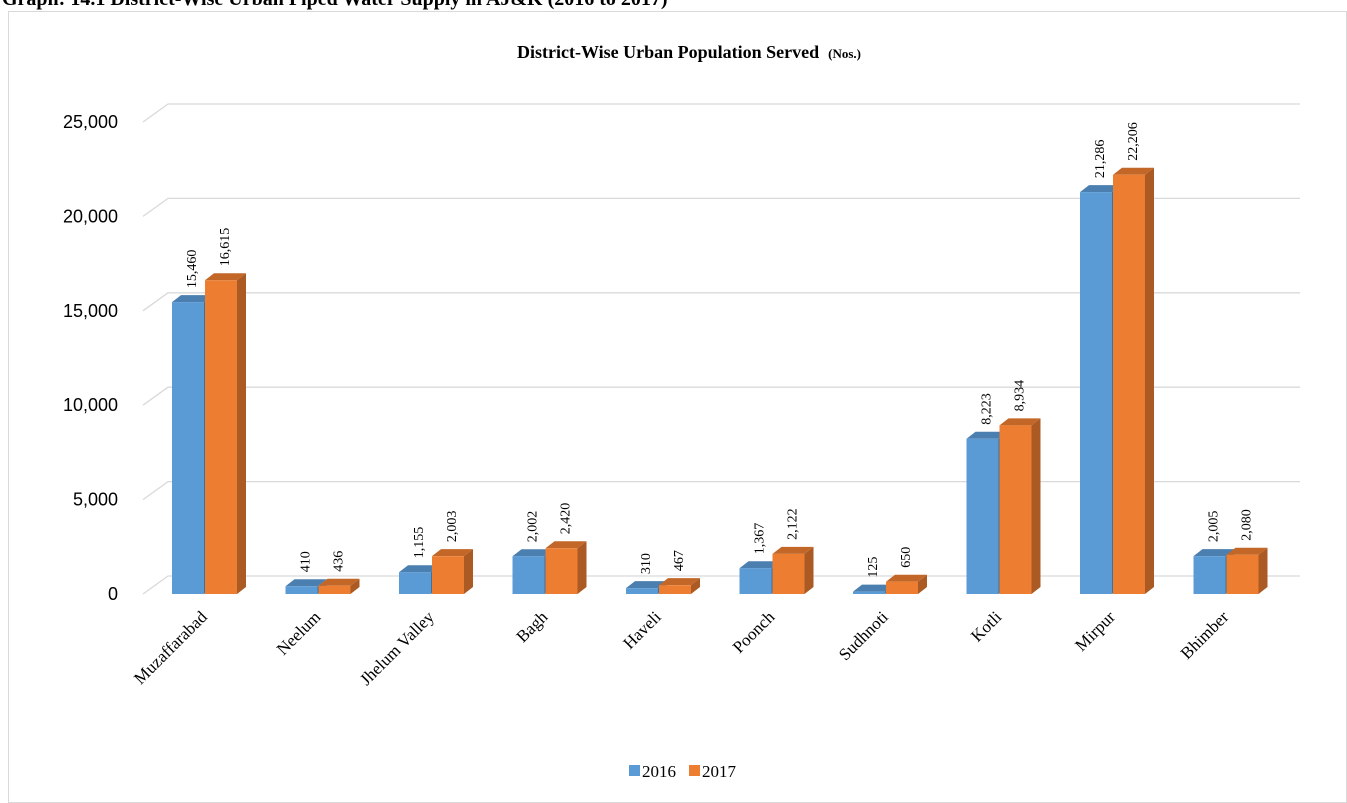 The width and height of the screenshot is (1347, 803). I want to click on x-tick-label: Bhimber, so click(1205, 635).